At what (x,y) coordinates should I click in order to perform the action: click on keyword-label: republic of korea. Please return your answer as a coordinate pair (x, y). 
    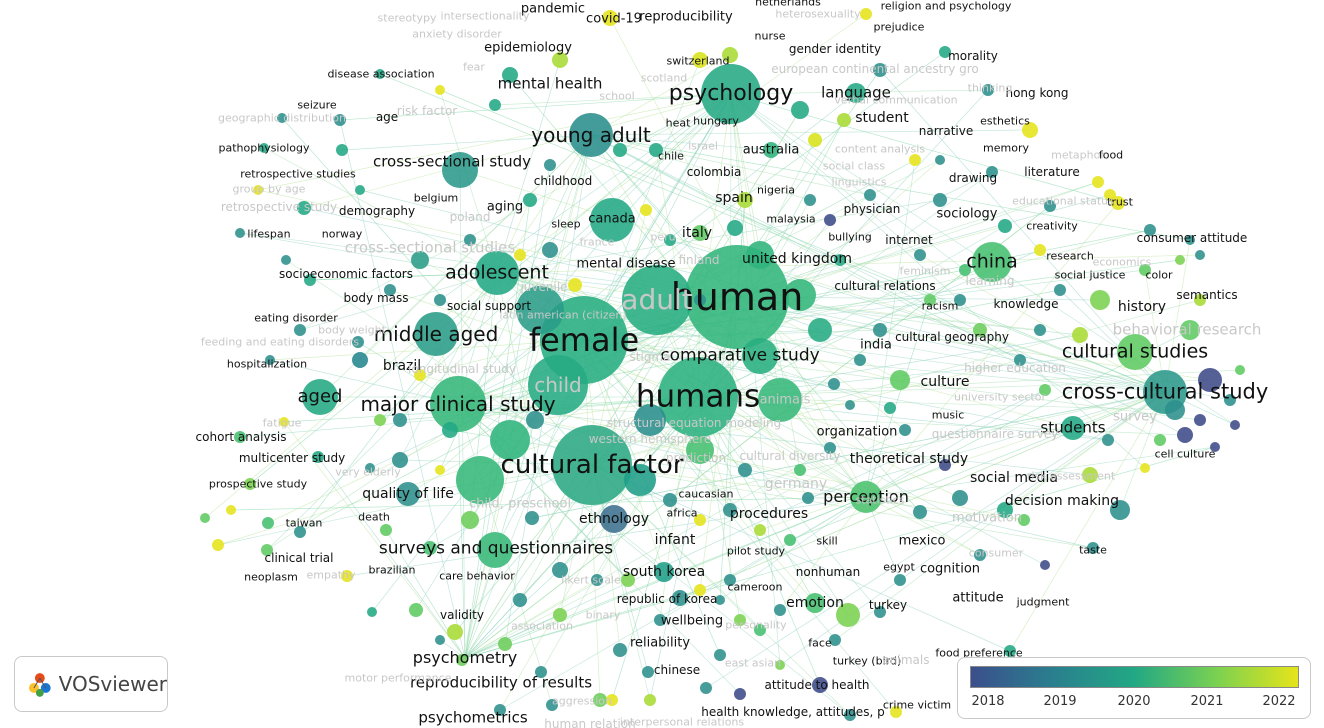
    Looking at the image, I should click on (667, 599).